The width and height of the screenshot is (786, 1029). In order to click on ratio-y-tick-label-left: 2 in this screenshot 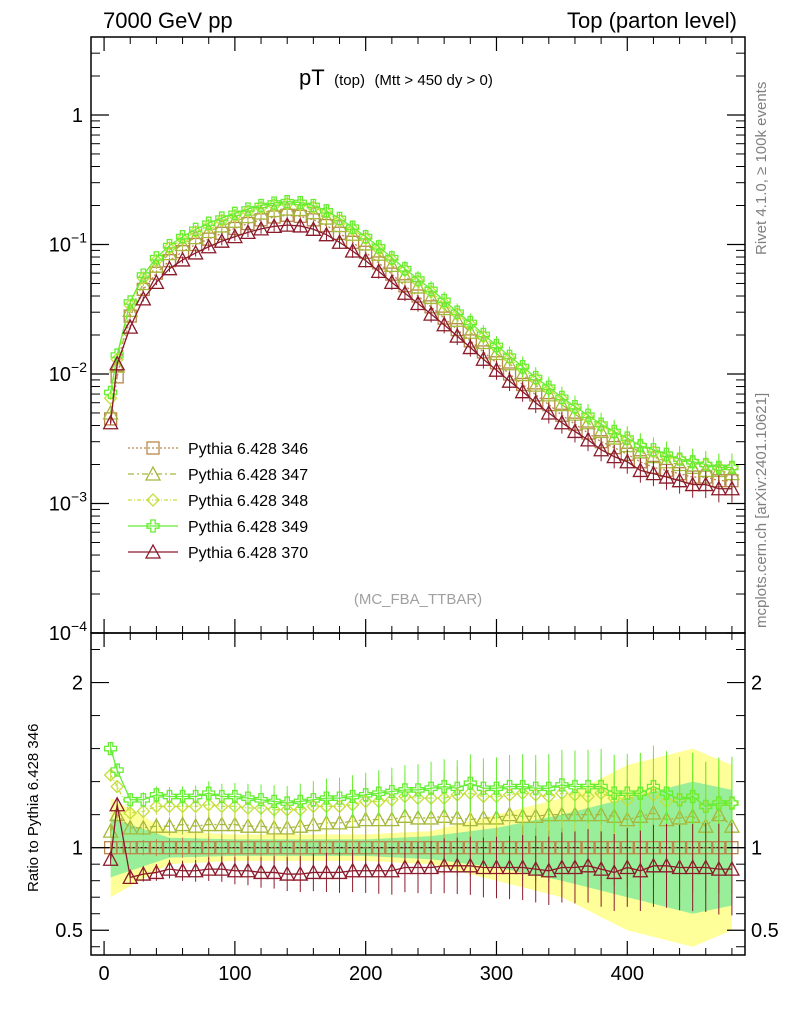, I will do `click(77, 684)`.